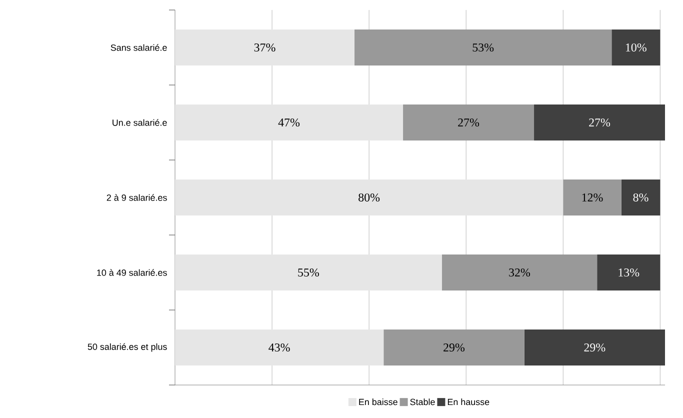 Image resolution: width=683 pixels, height=418 pixels. I want to click on data-label: 47%, so click(289, 122).